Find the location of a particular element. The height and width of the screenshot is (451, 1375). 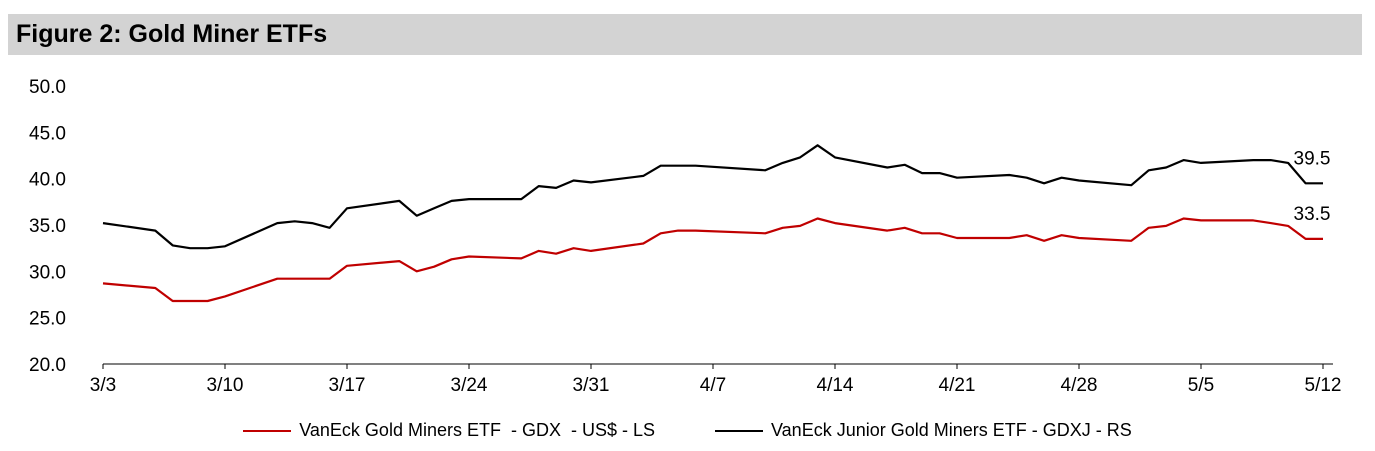

x-tick-label: 4/14 is located at coordinates (835, 385).